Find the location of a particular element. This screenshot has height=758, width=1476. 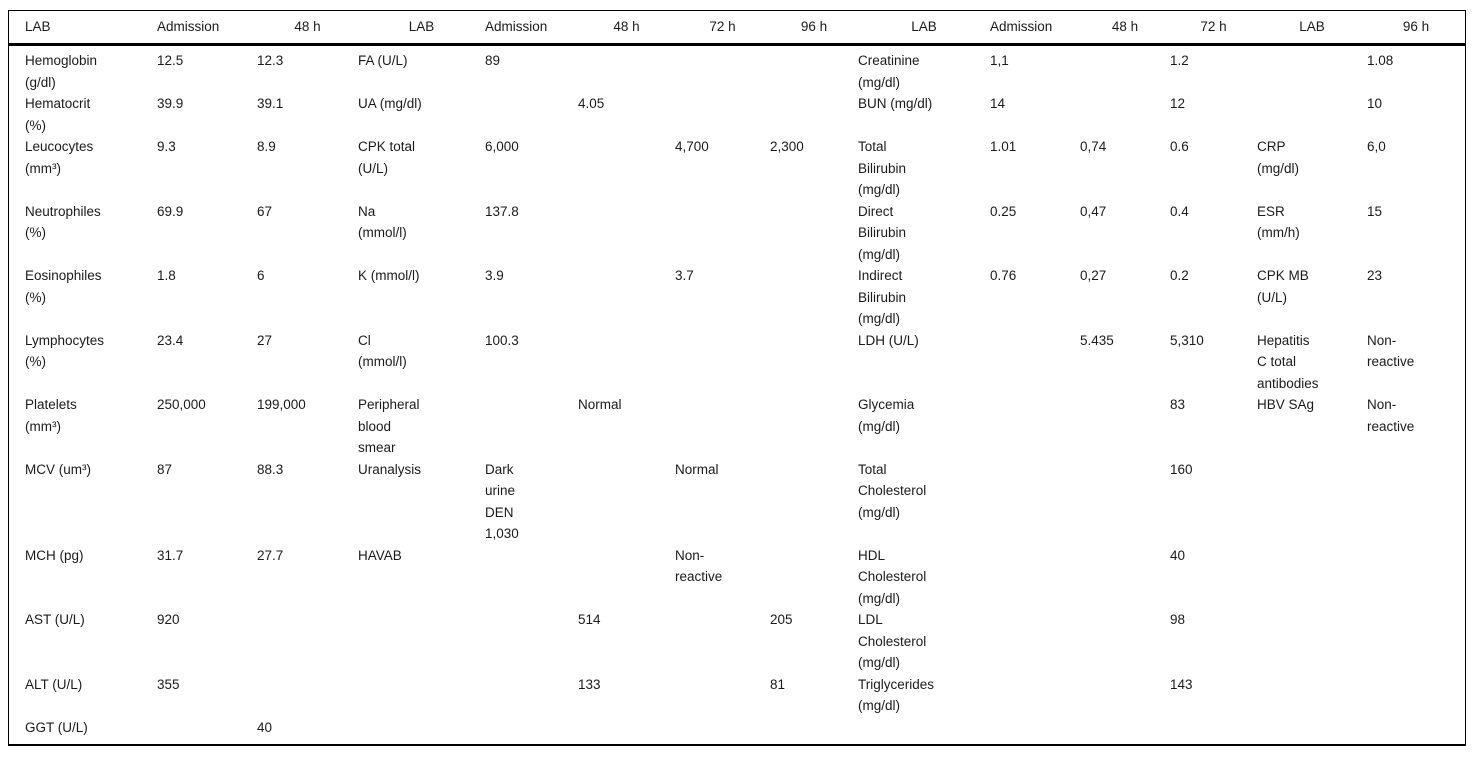

lab-cell: 15 is located at coordinates (1375, 211).